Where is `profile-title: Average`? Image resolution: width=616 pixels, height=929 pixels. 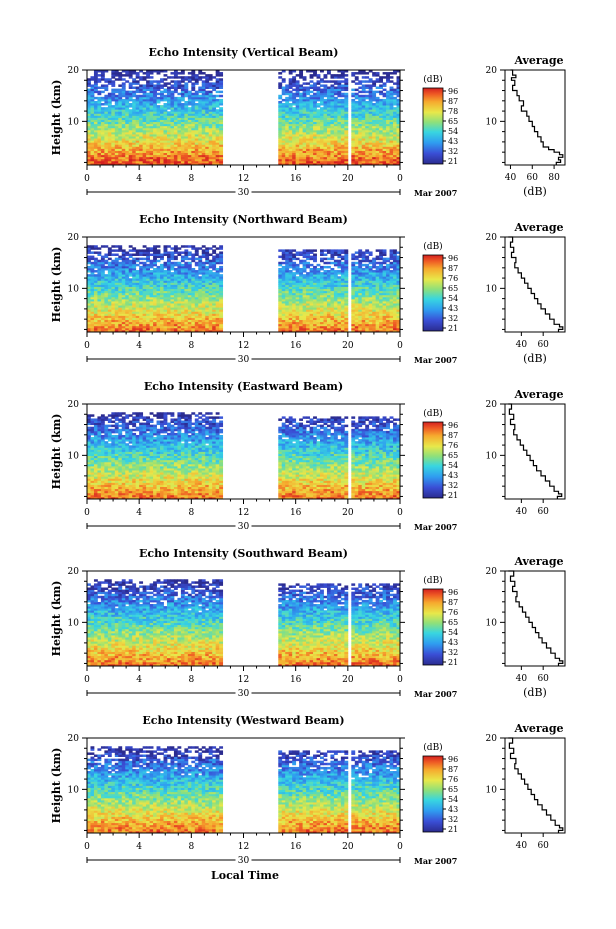 profile-title: Average is located at coordinates (538, 561).